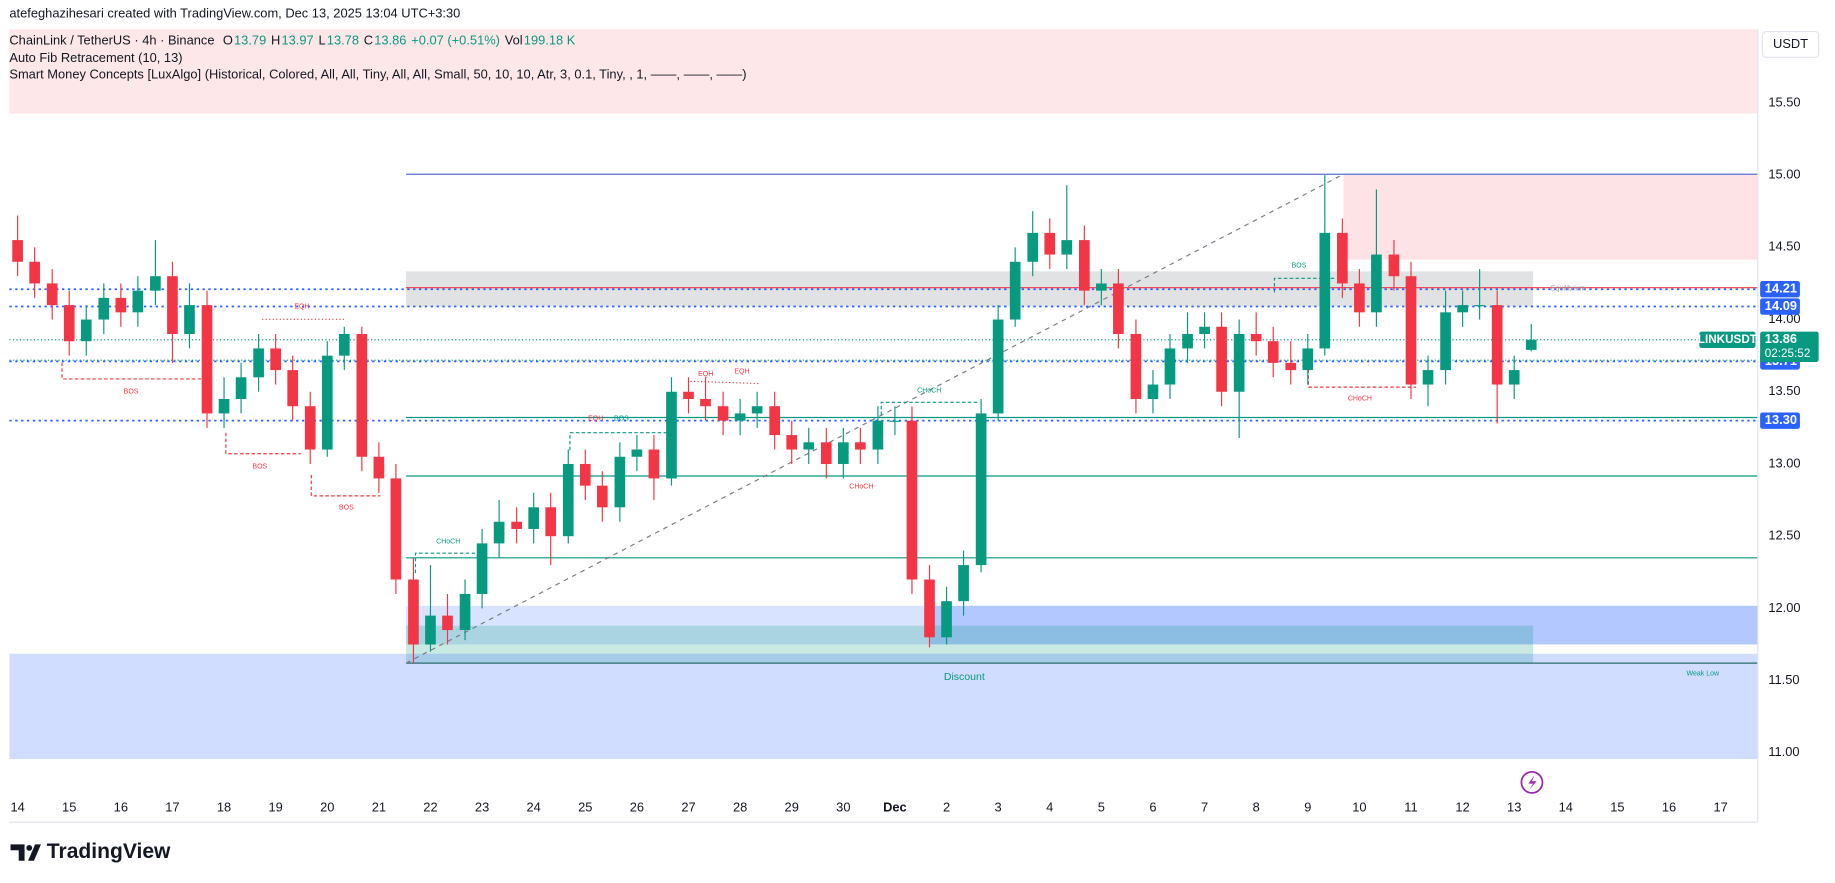 The image size is (1835, 883). What do you see at coordinates (1784, 174) in the screenshot?
I see `y-tick-label: 15.00` at bounding box center [1784, 174].